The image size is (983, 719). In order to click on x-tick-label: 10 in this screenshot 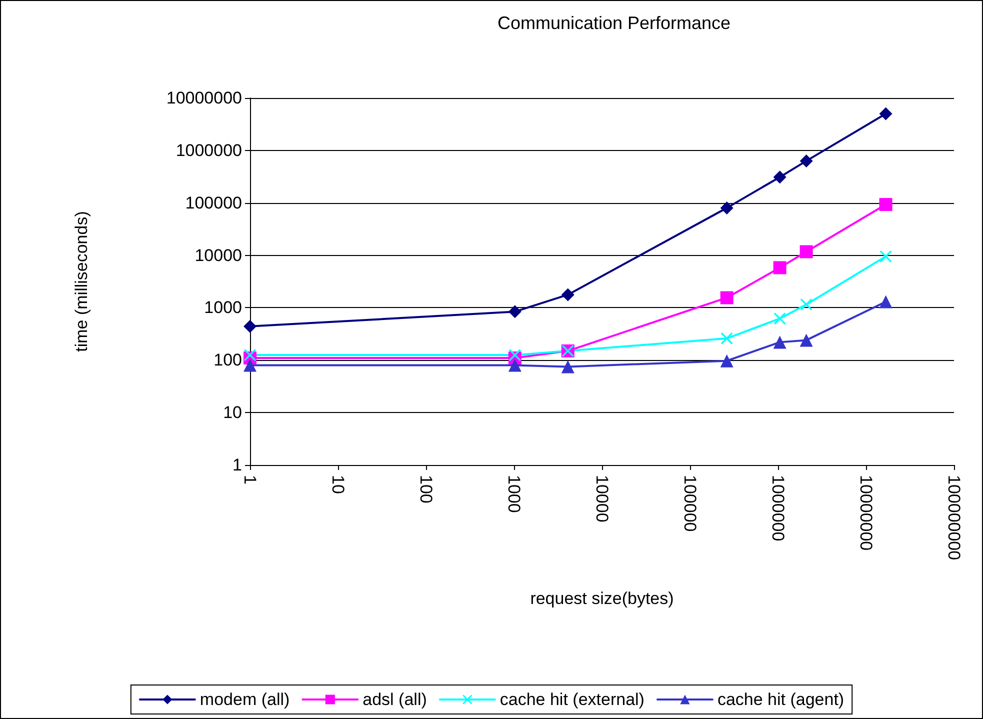, I will do `click(338, 484)`.